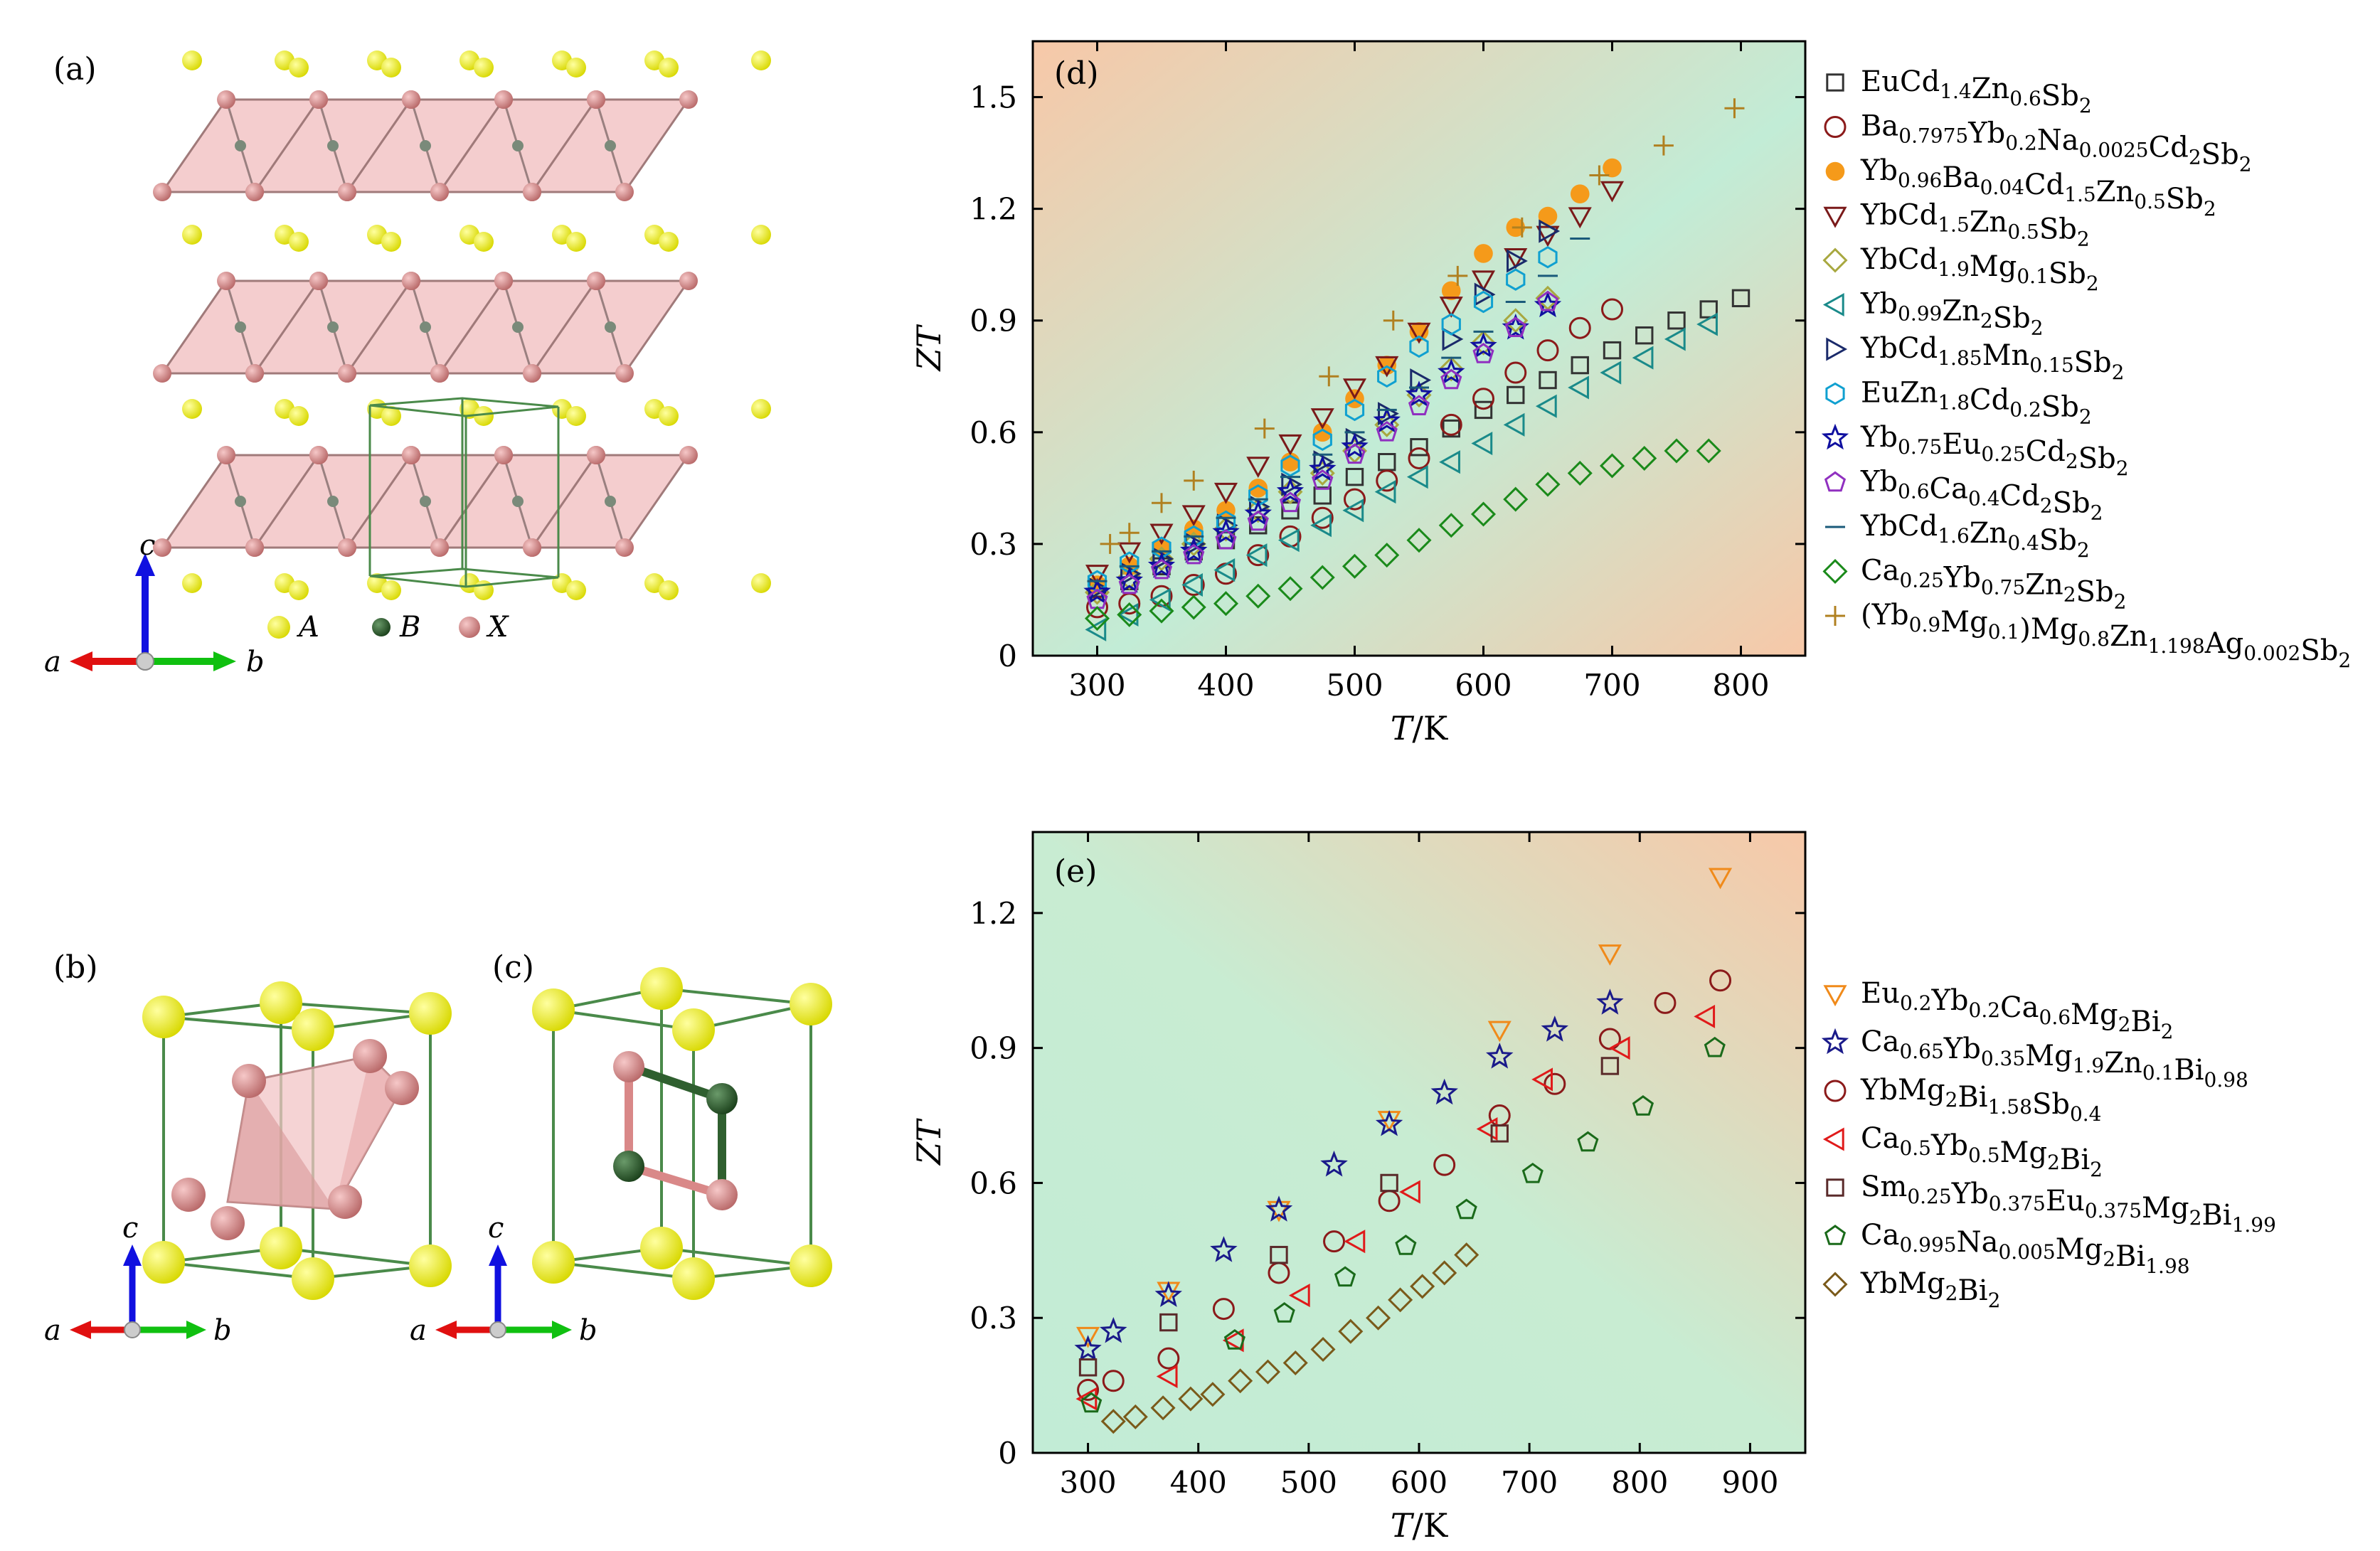 The width and height of the screenshot is (2380, 1551). Describe the element at coordinates (2010, 1107) in the screenshot. I see `legend-subscript: 1.58` at that location.